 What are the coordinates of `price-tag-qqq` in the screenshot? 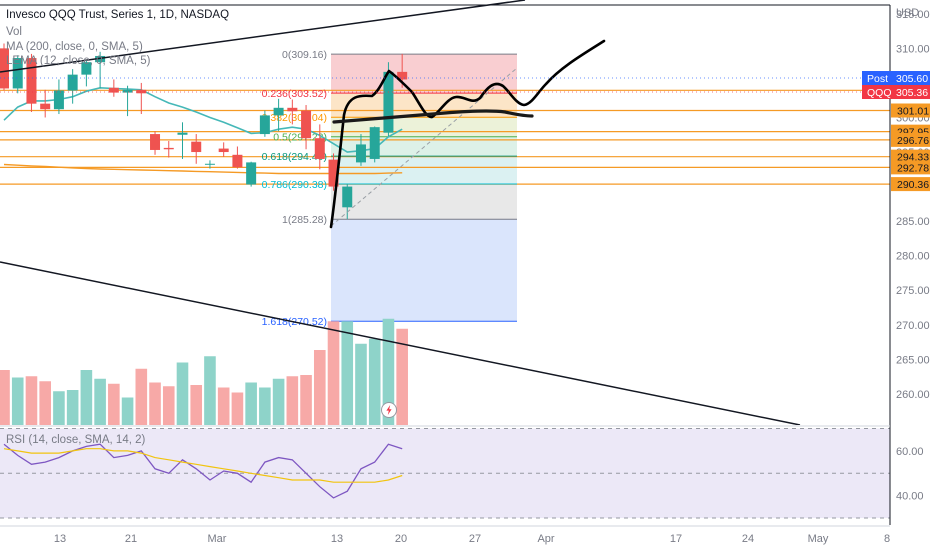 It's located at (896, 92).